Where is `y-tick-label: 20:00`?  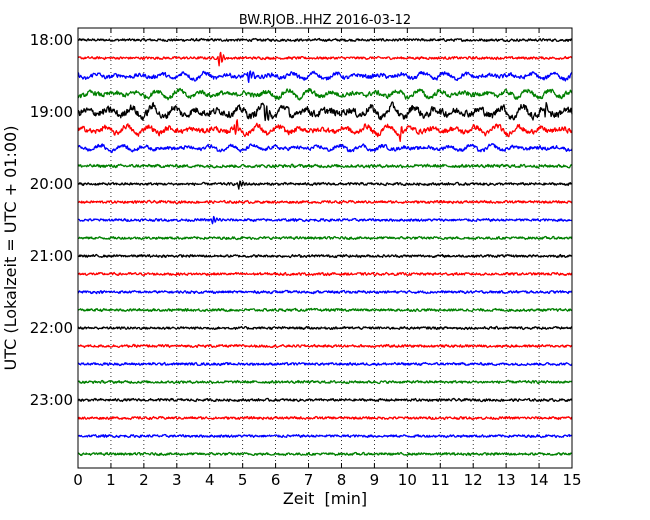
y-tick-label: 20:00 is located at coordinates (51, 184).